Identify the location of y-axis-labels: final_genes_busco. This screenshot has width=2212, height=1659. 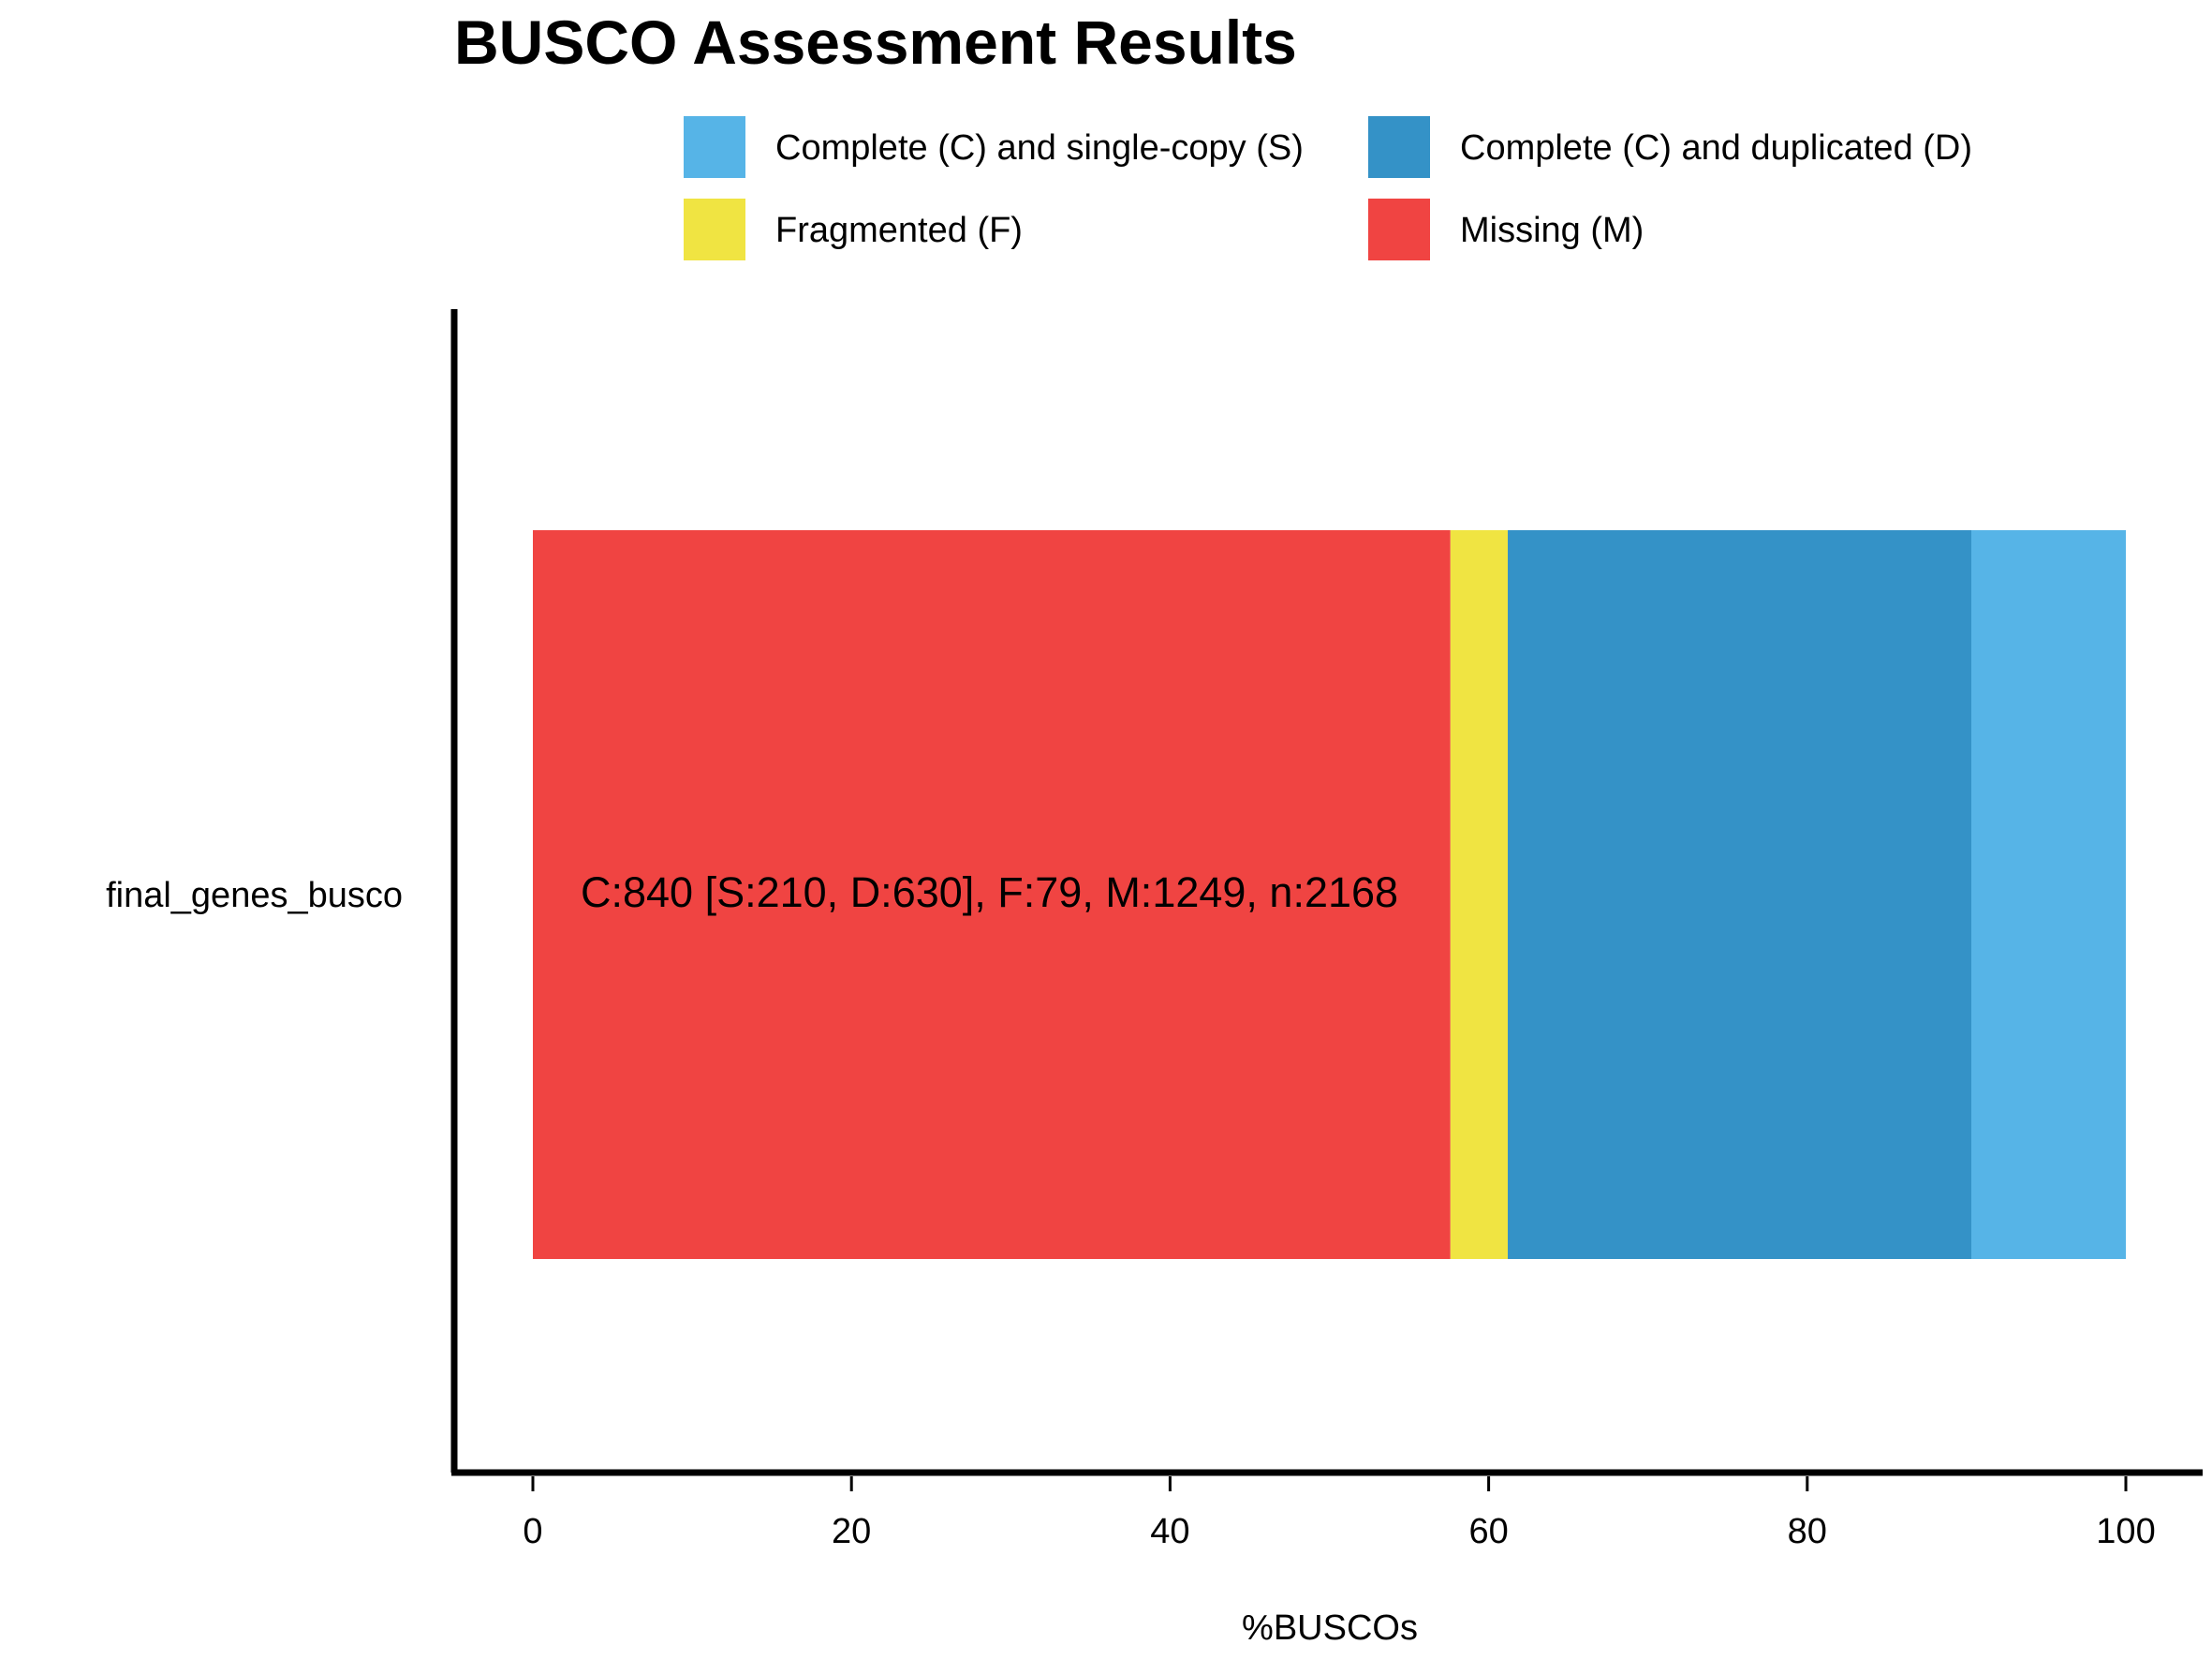
(255, 896).